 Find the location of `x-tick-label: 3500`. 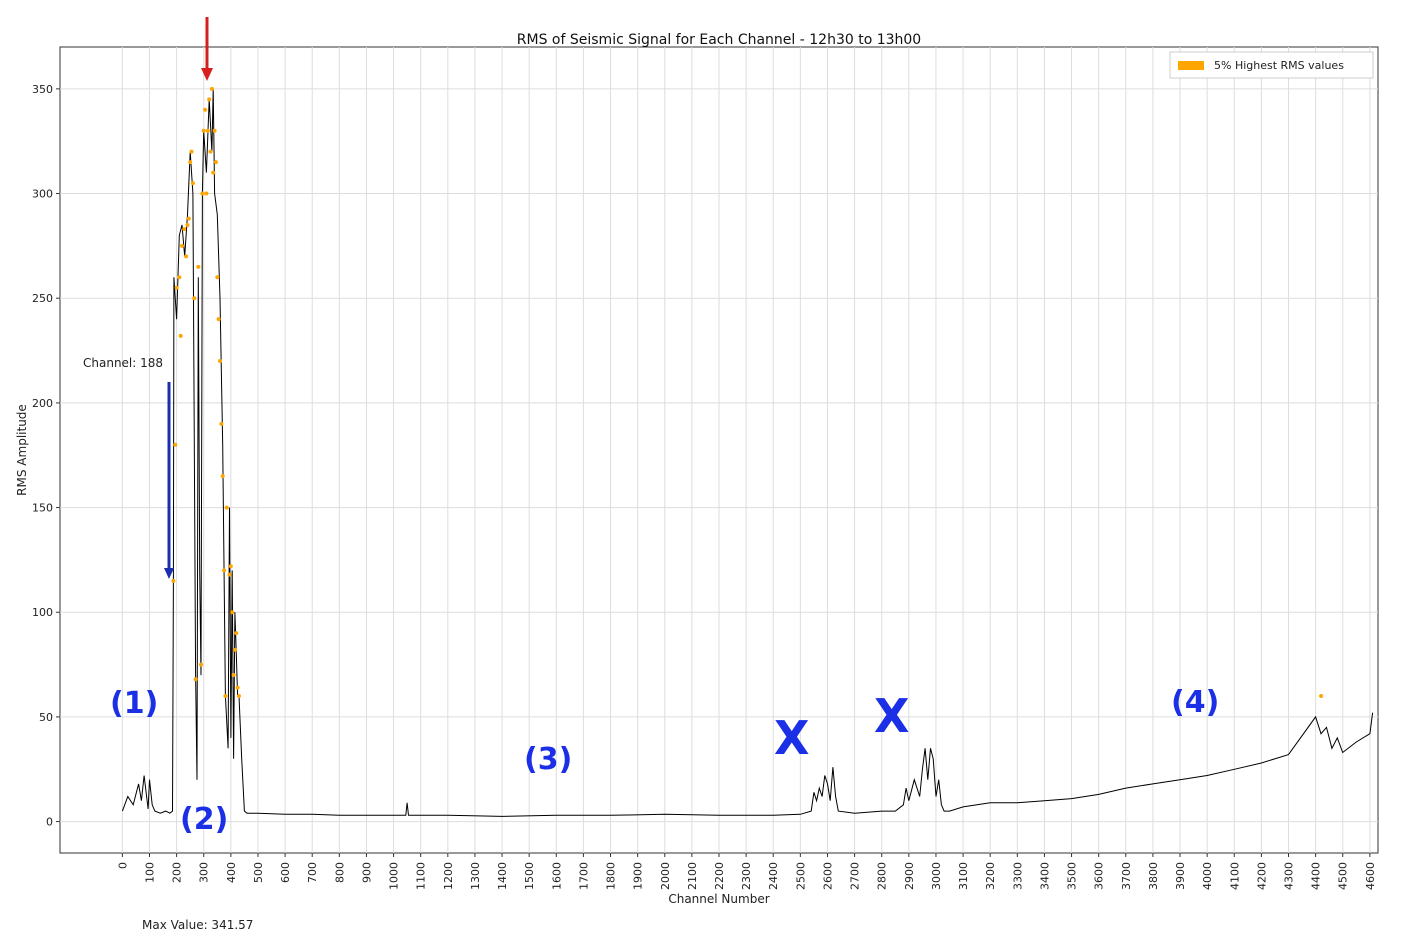

x-tick-label: 3500 is located at coordinates (1072, 876).